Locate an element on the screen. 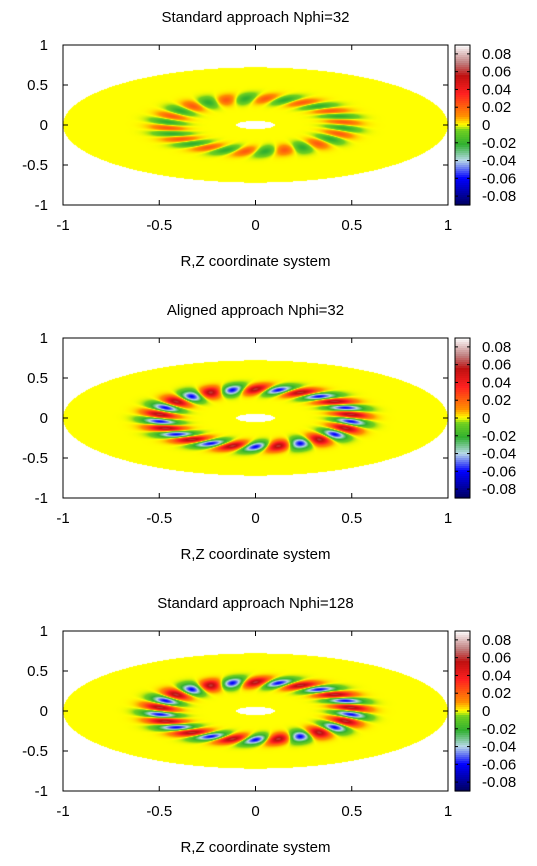 Image resolution: width=537 pixels, height=866 pixels. colorbar-tick-label: -0.06 is located at coordinates (499, 178).